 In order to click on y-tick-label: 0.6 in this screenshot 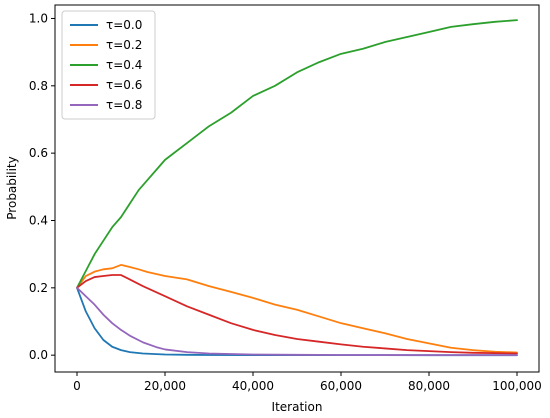, I will do `click(38, 153)`.